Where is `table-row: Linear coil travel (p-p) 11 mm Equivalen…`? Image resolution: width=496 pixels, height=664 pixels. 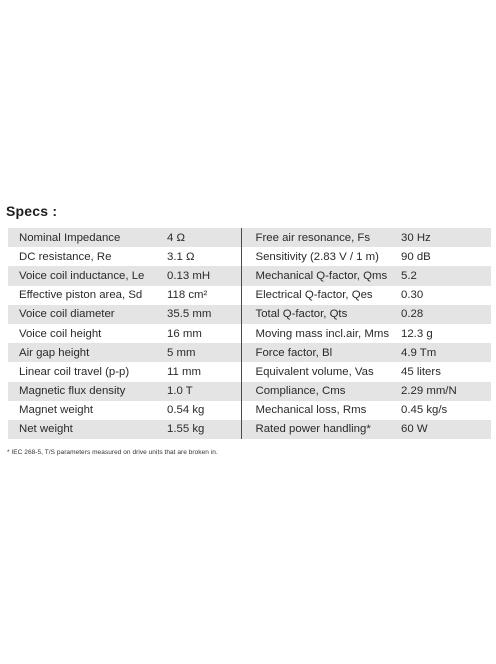 table-row: Linear coil travel (p-p) 11 mm Equivalen… is located at coordinates (249, 372).